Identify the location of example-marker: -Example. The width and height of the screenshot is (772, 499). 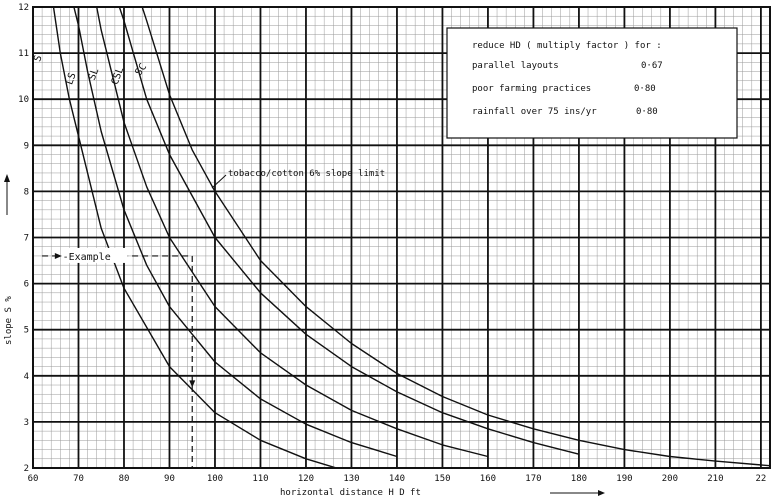
(119, 357).